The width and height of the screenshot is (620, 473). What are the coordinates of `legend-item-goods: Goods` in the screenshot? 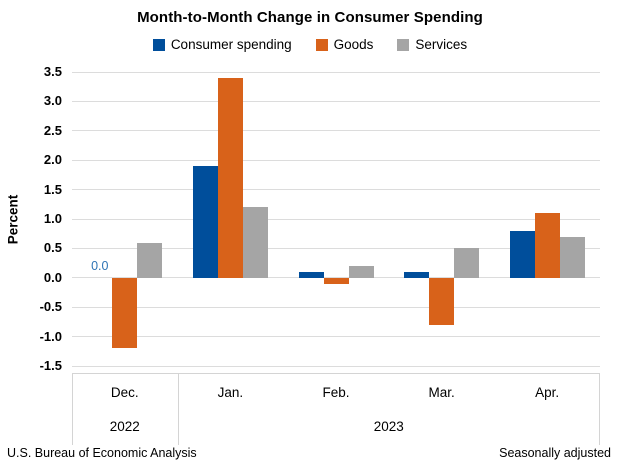 It's located at (344, 44).